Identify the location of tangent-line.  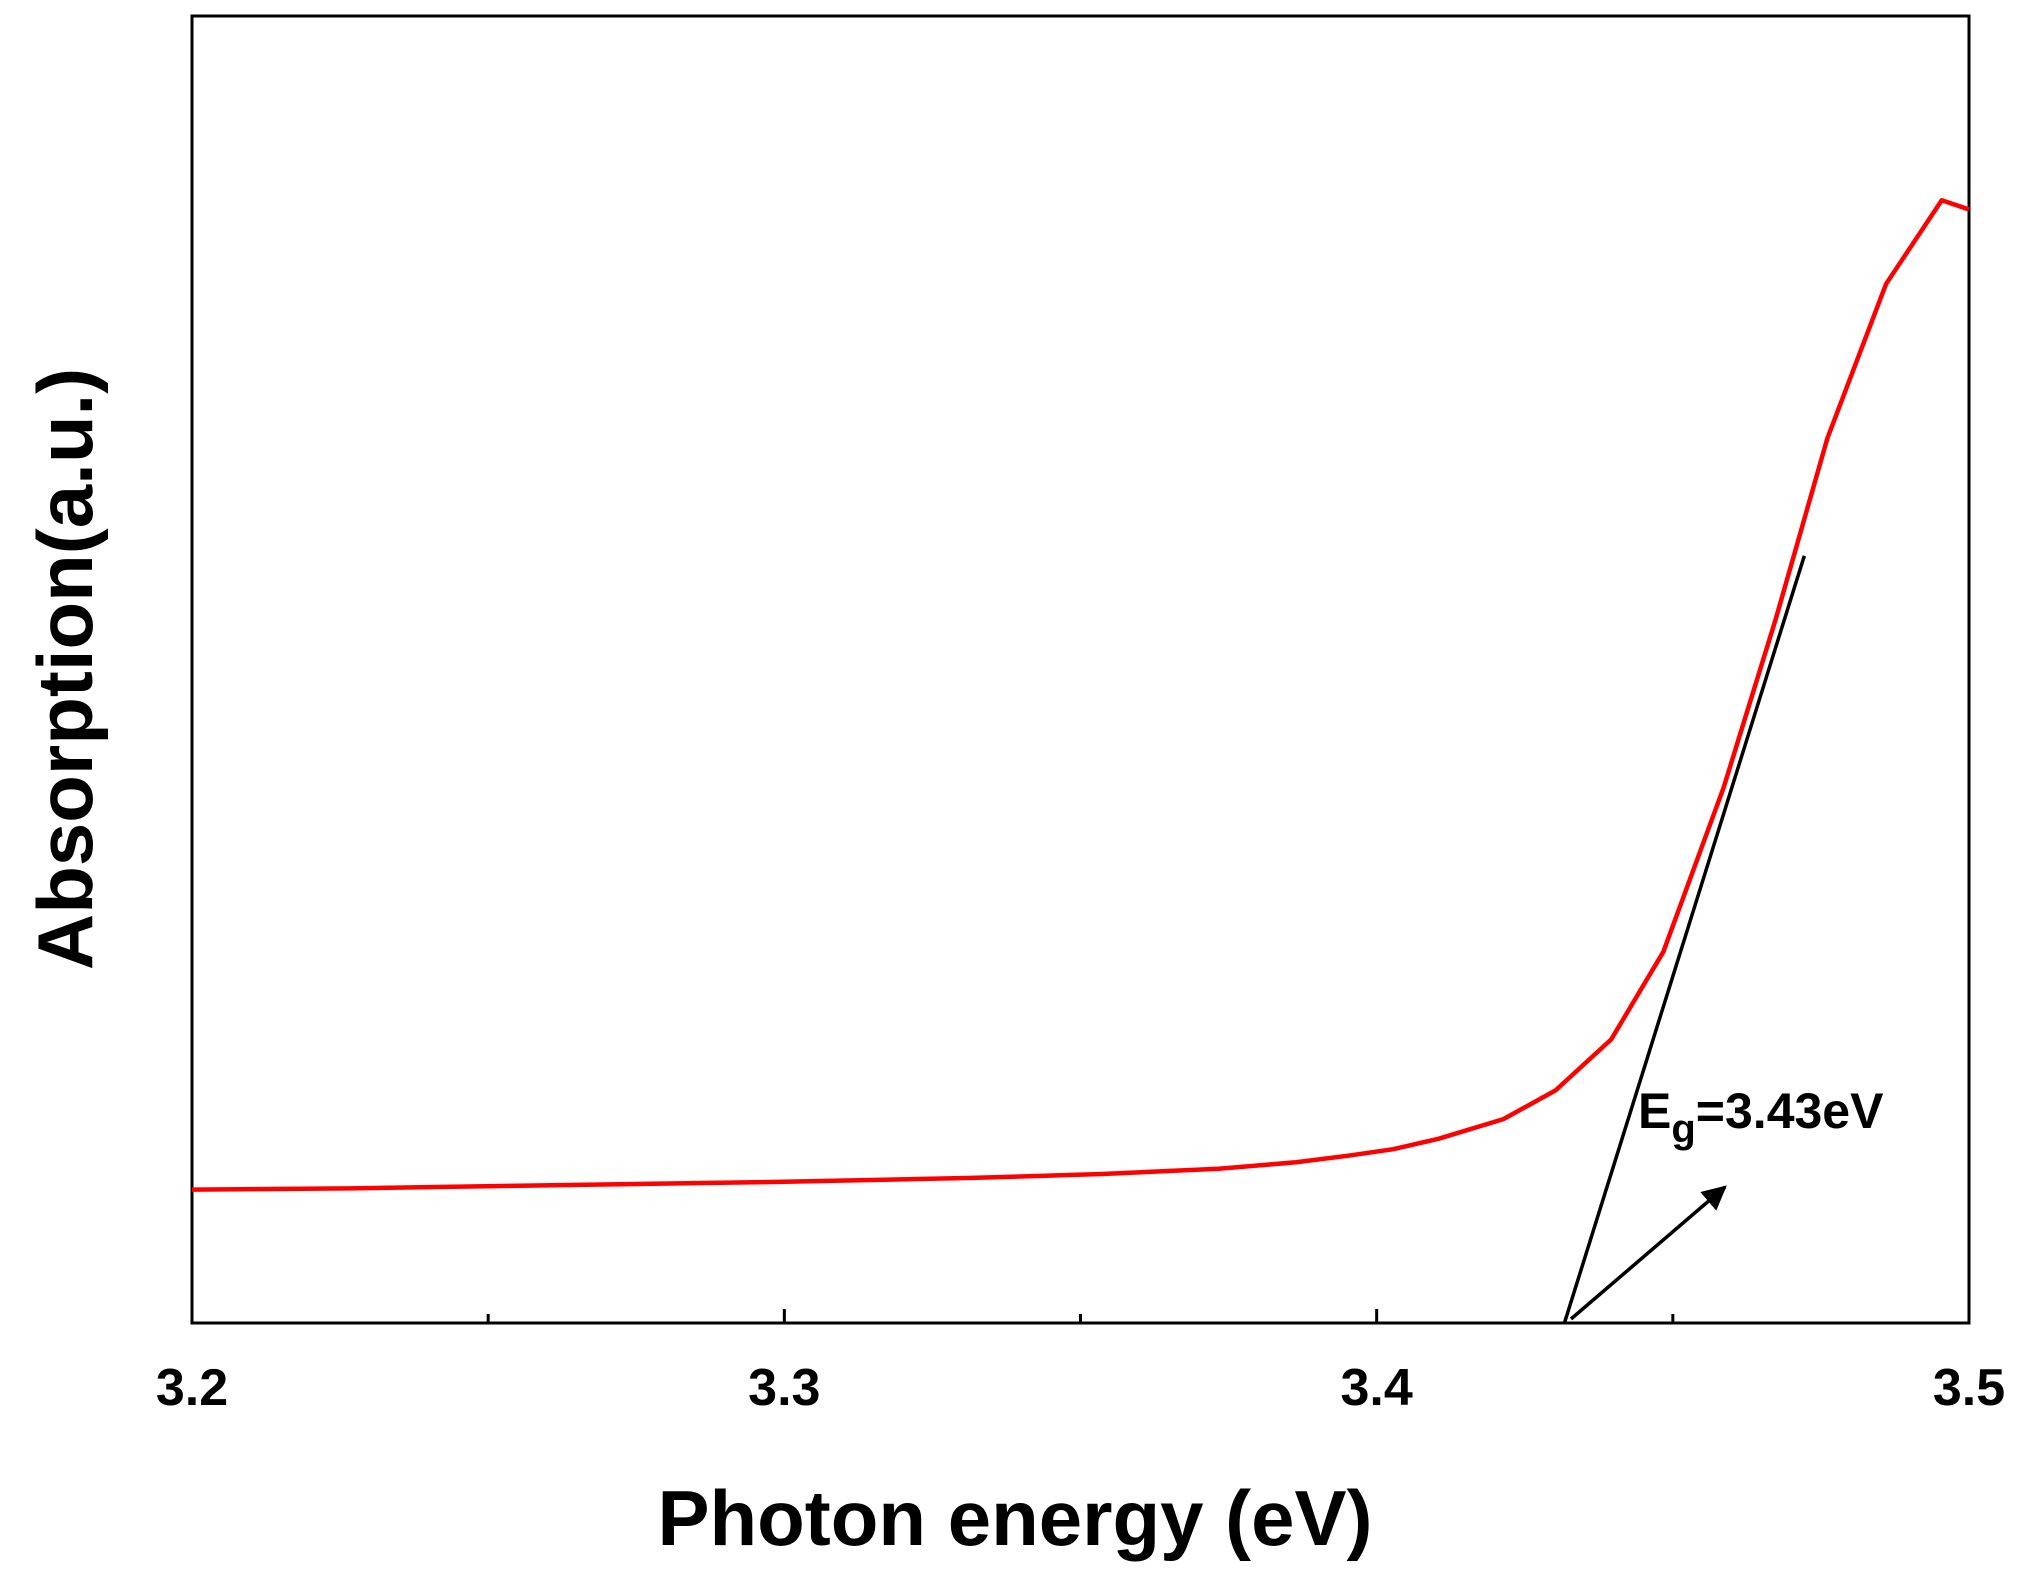
(1684, 939).